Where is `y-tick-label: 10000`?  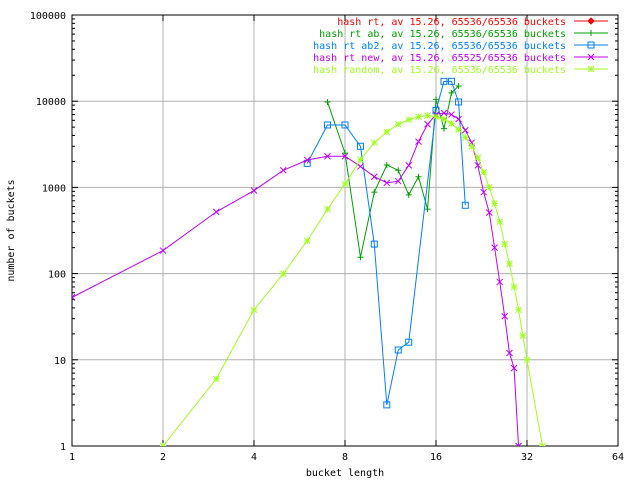
y-tick-label: 10000 is located at coordinates (51, 102).